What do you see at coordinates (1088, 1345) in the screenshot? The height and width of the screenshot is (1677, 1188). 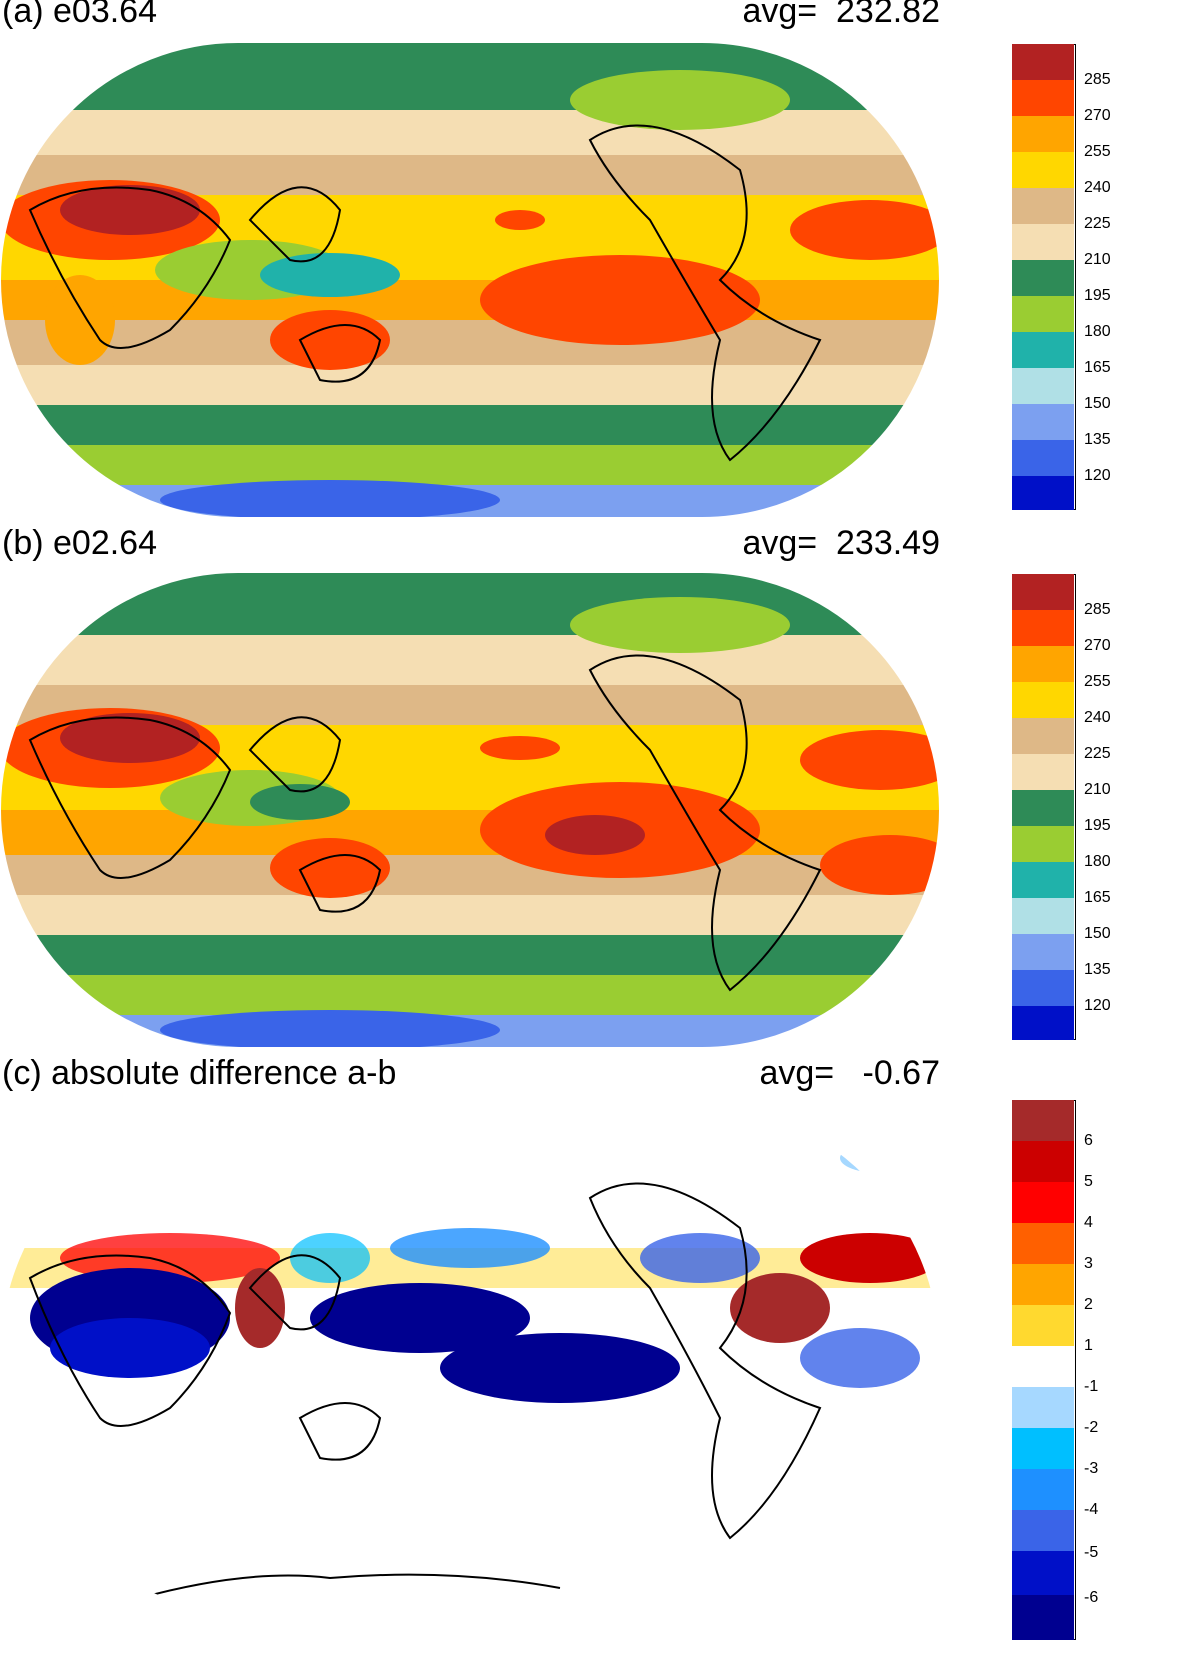 I see `legend-label: 1` at bounding box center [1088, 1345].